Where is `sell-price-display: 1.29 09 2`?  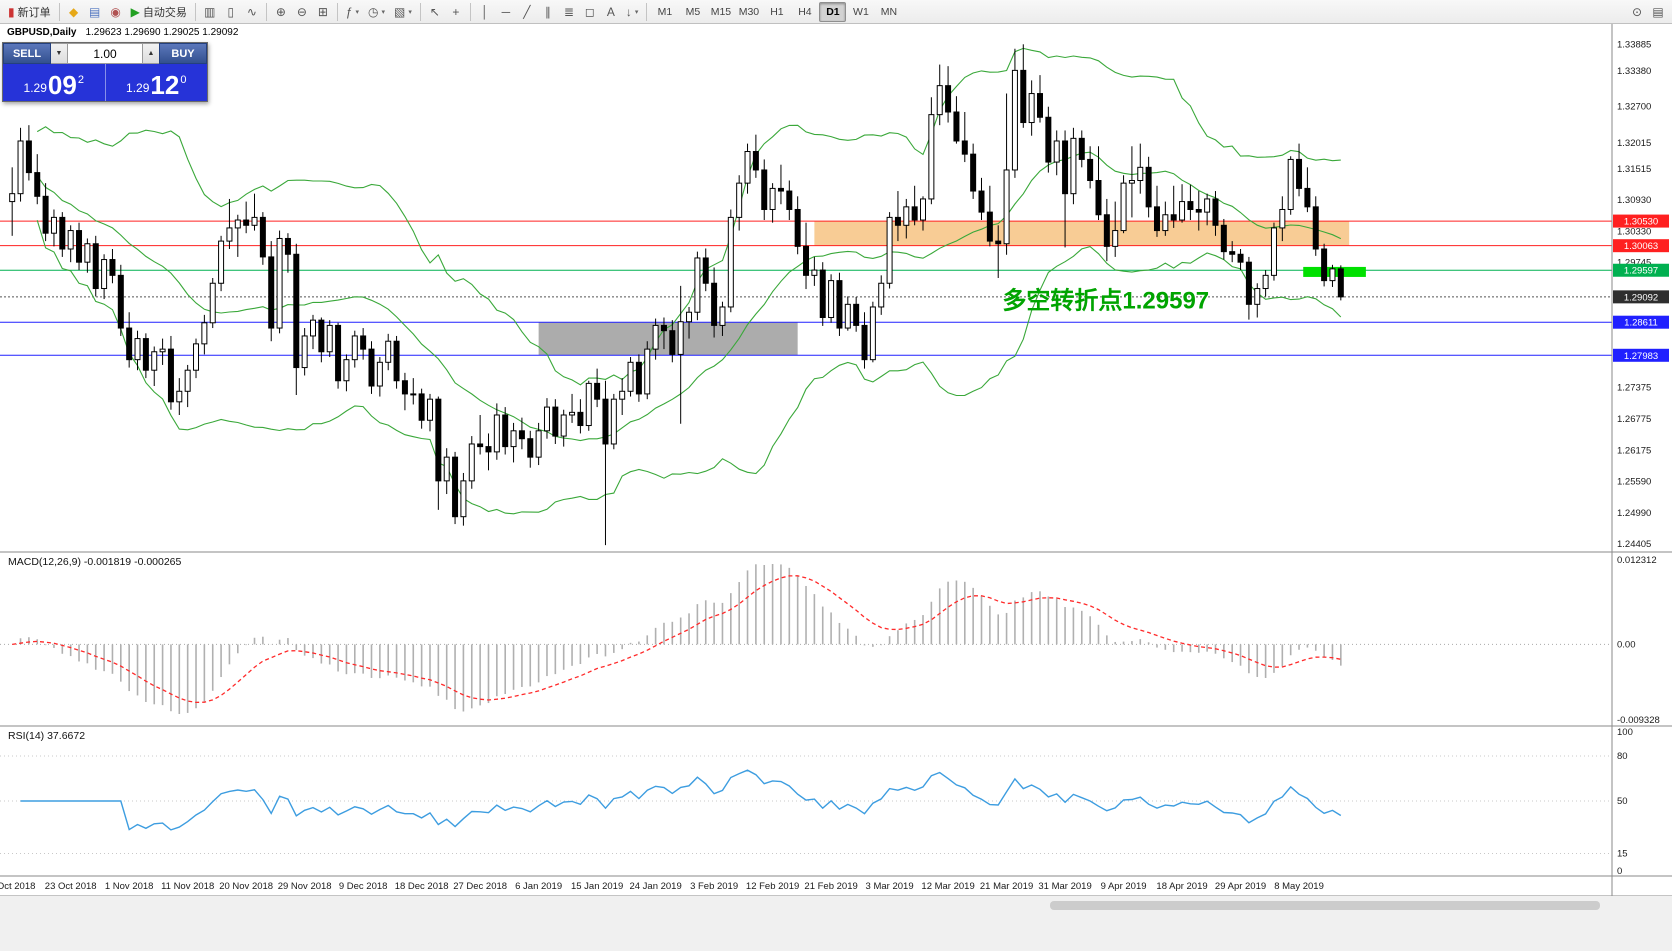
sell-price-display: 1.29 09 2 is located at coordinates (54, 82).